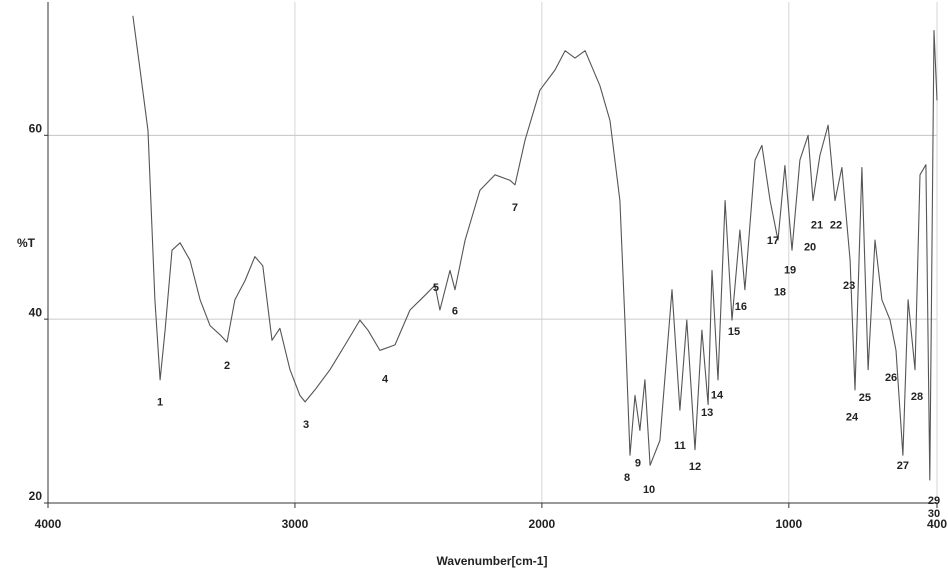 This screenshot has height=575, width=948. What do you see at coordinates (295, 524) in the screenshot?
I see `x-tick-label: 3000` at bounding box center [295, 524].